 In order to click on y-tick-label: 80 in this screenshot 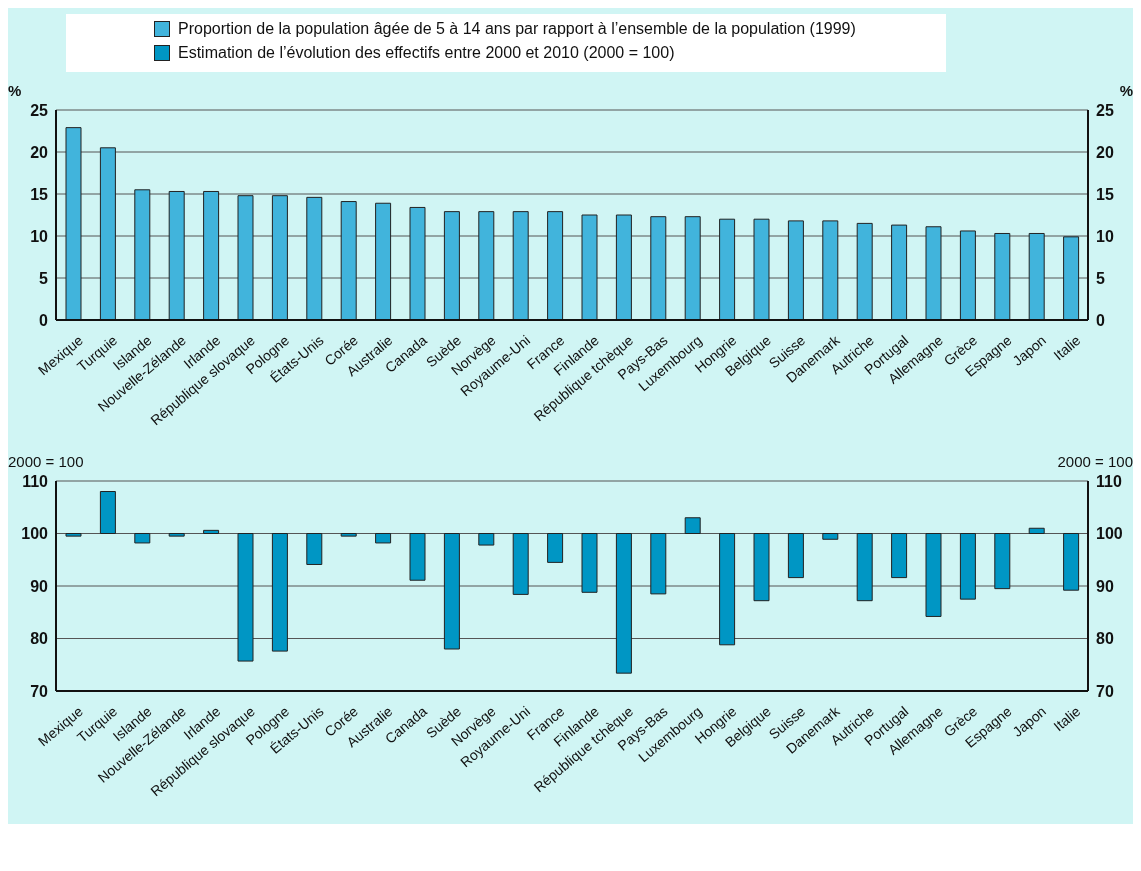, I will do `click(39, 639)`.